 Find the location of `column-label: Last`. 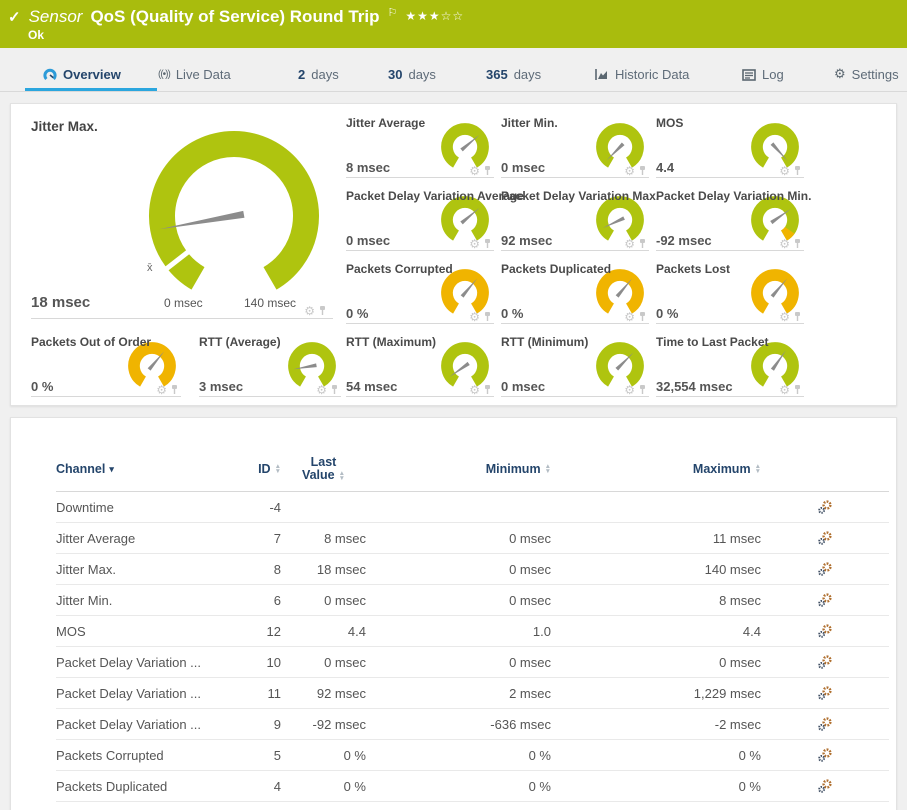

column-label: Last is located at coordinates (323, 462).